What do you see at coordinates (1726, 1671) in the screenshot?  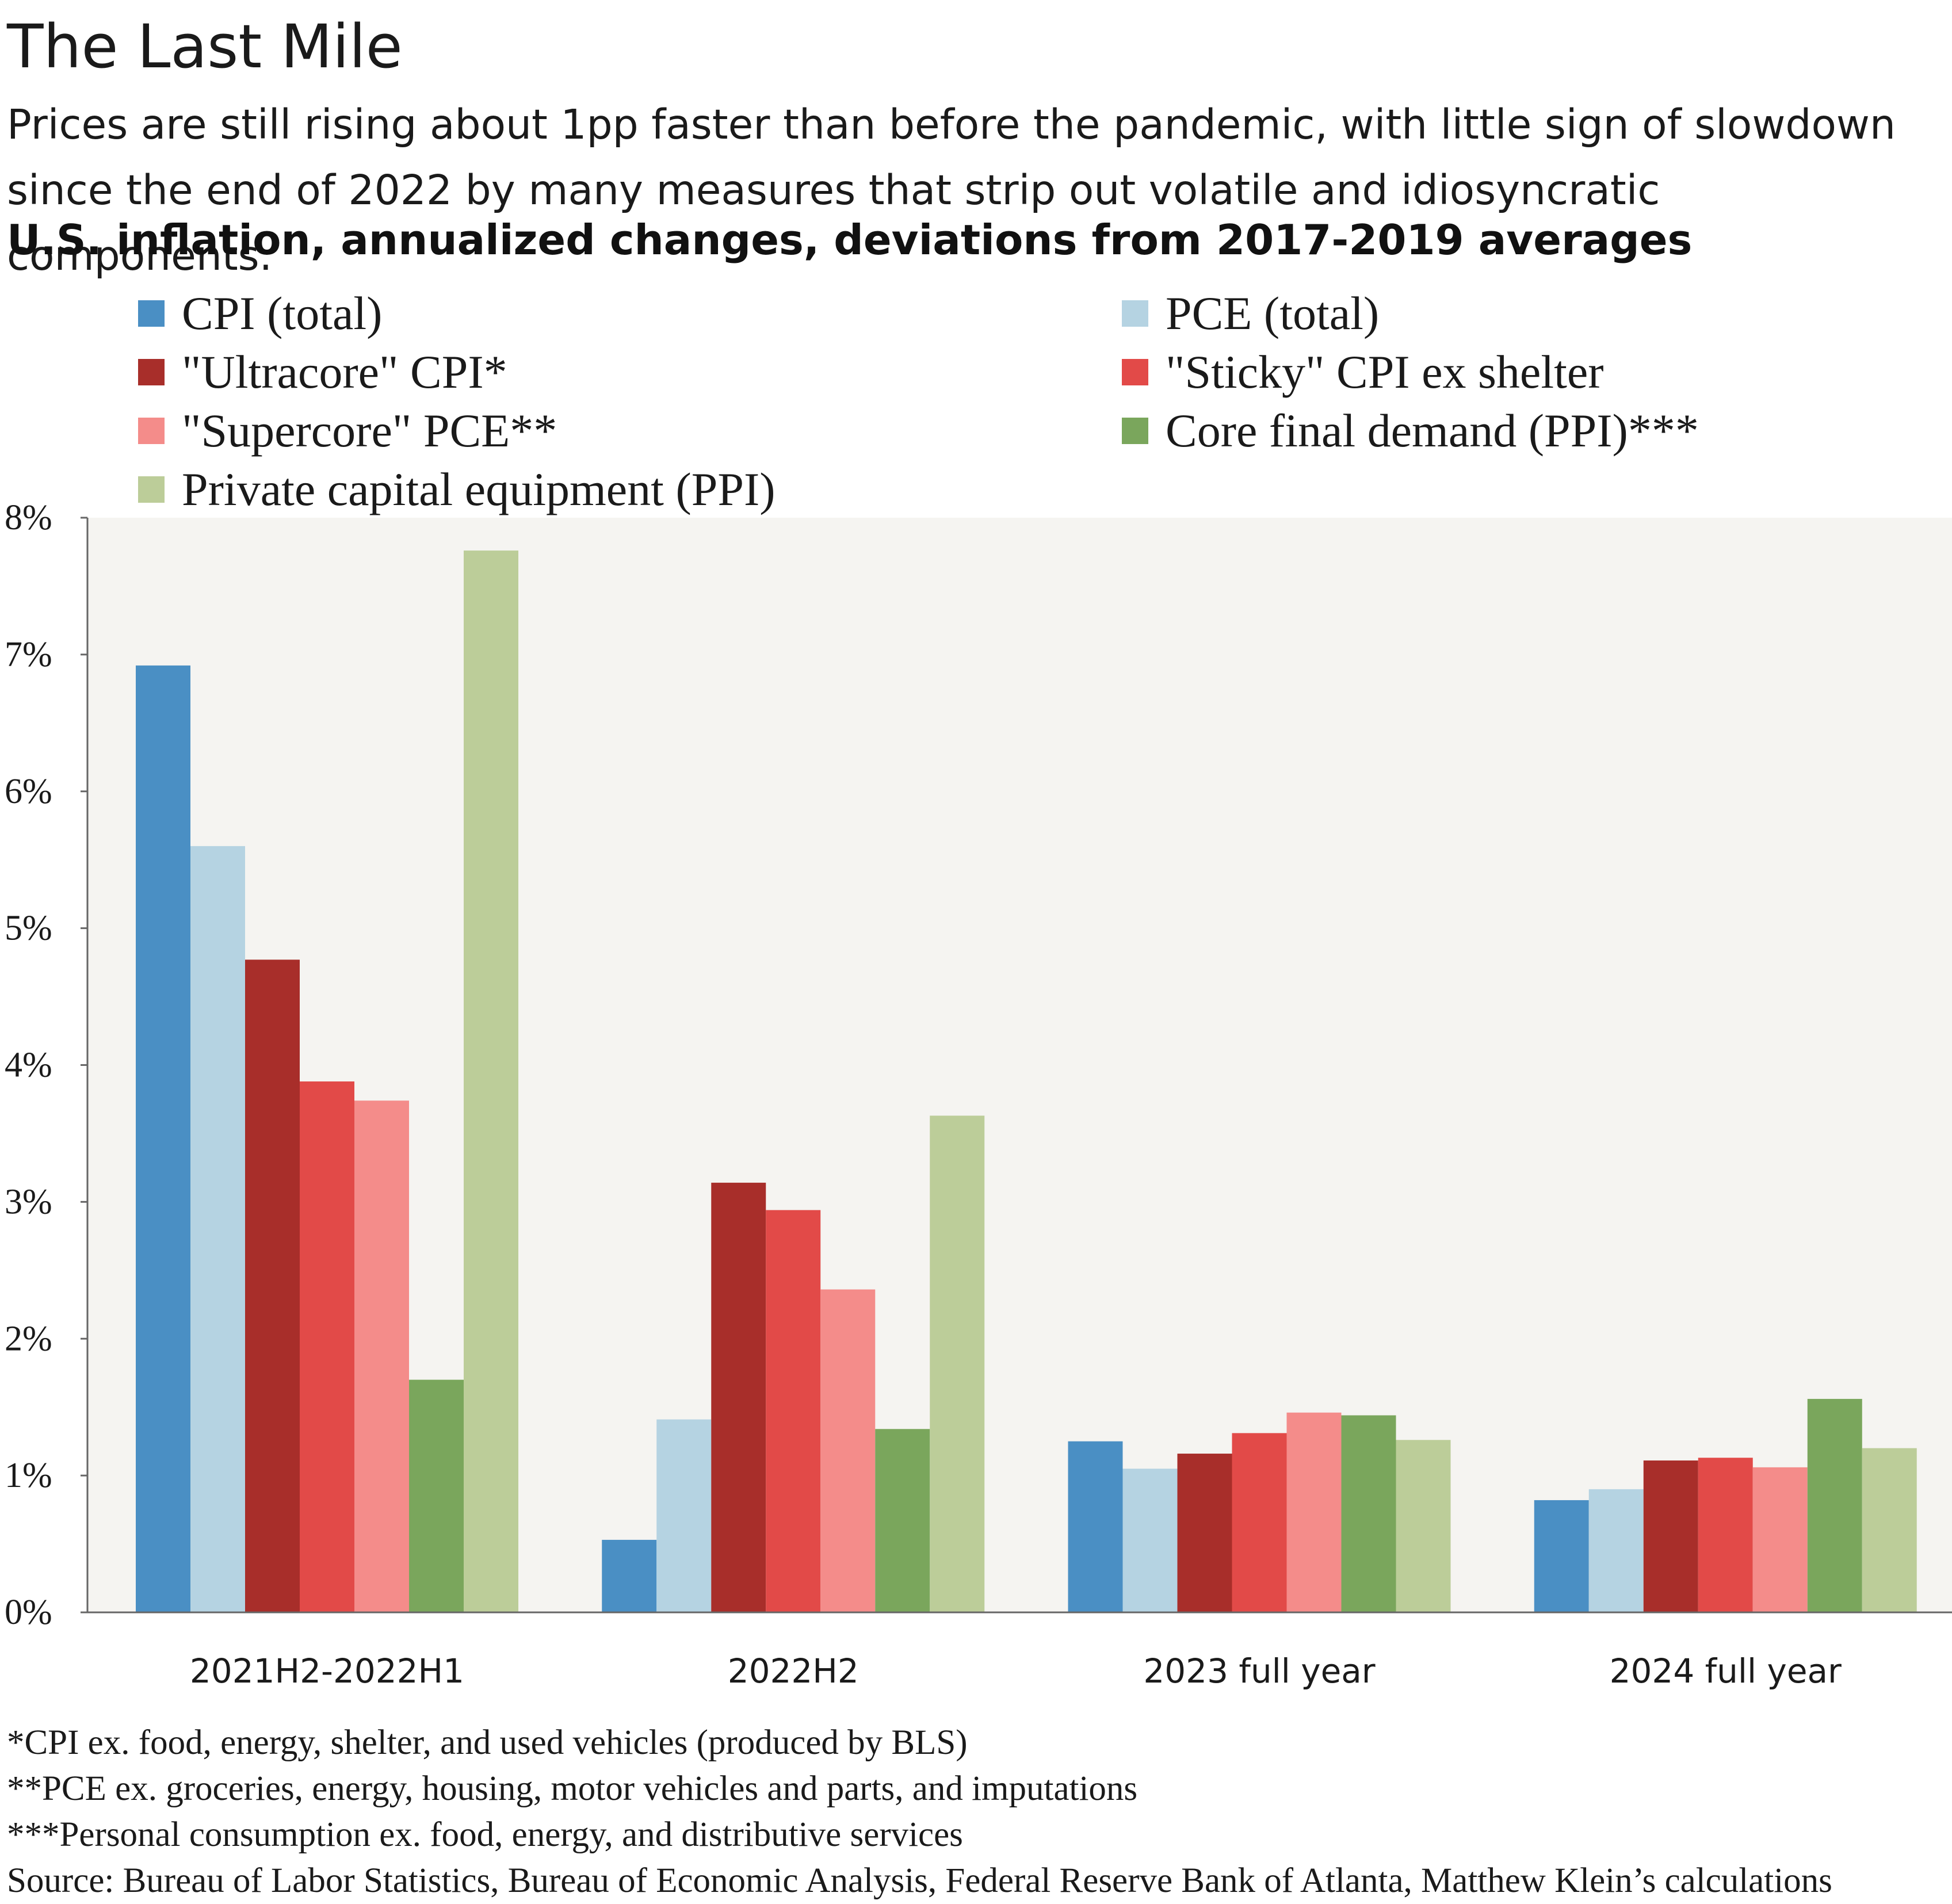 I see `x-tick-label: 2024 full year` at bounding box center [1726, 1671].